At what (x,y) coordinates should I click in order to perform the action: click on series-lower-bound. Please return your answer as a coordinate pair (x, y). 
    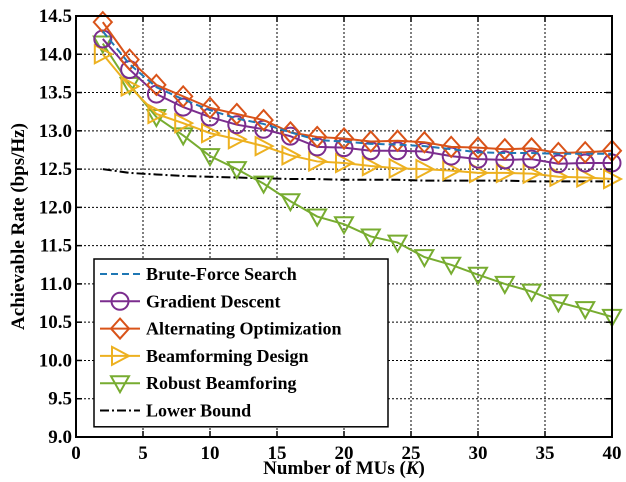
    Looking at the image, I should click on (357, 175).